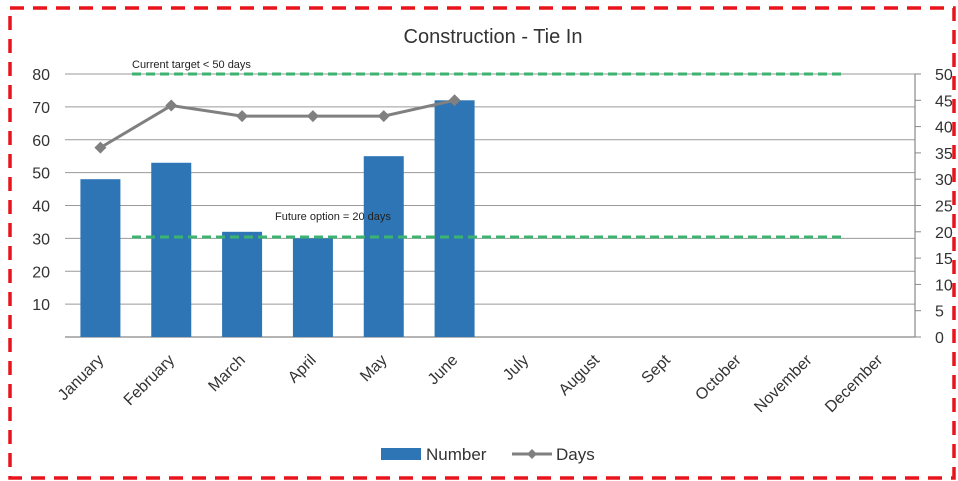 The image size is (958, 481). I want to click on x-tick-label: February, so click(149, 380).